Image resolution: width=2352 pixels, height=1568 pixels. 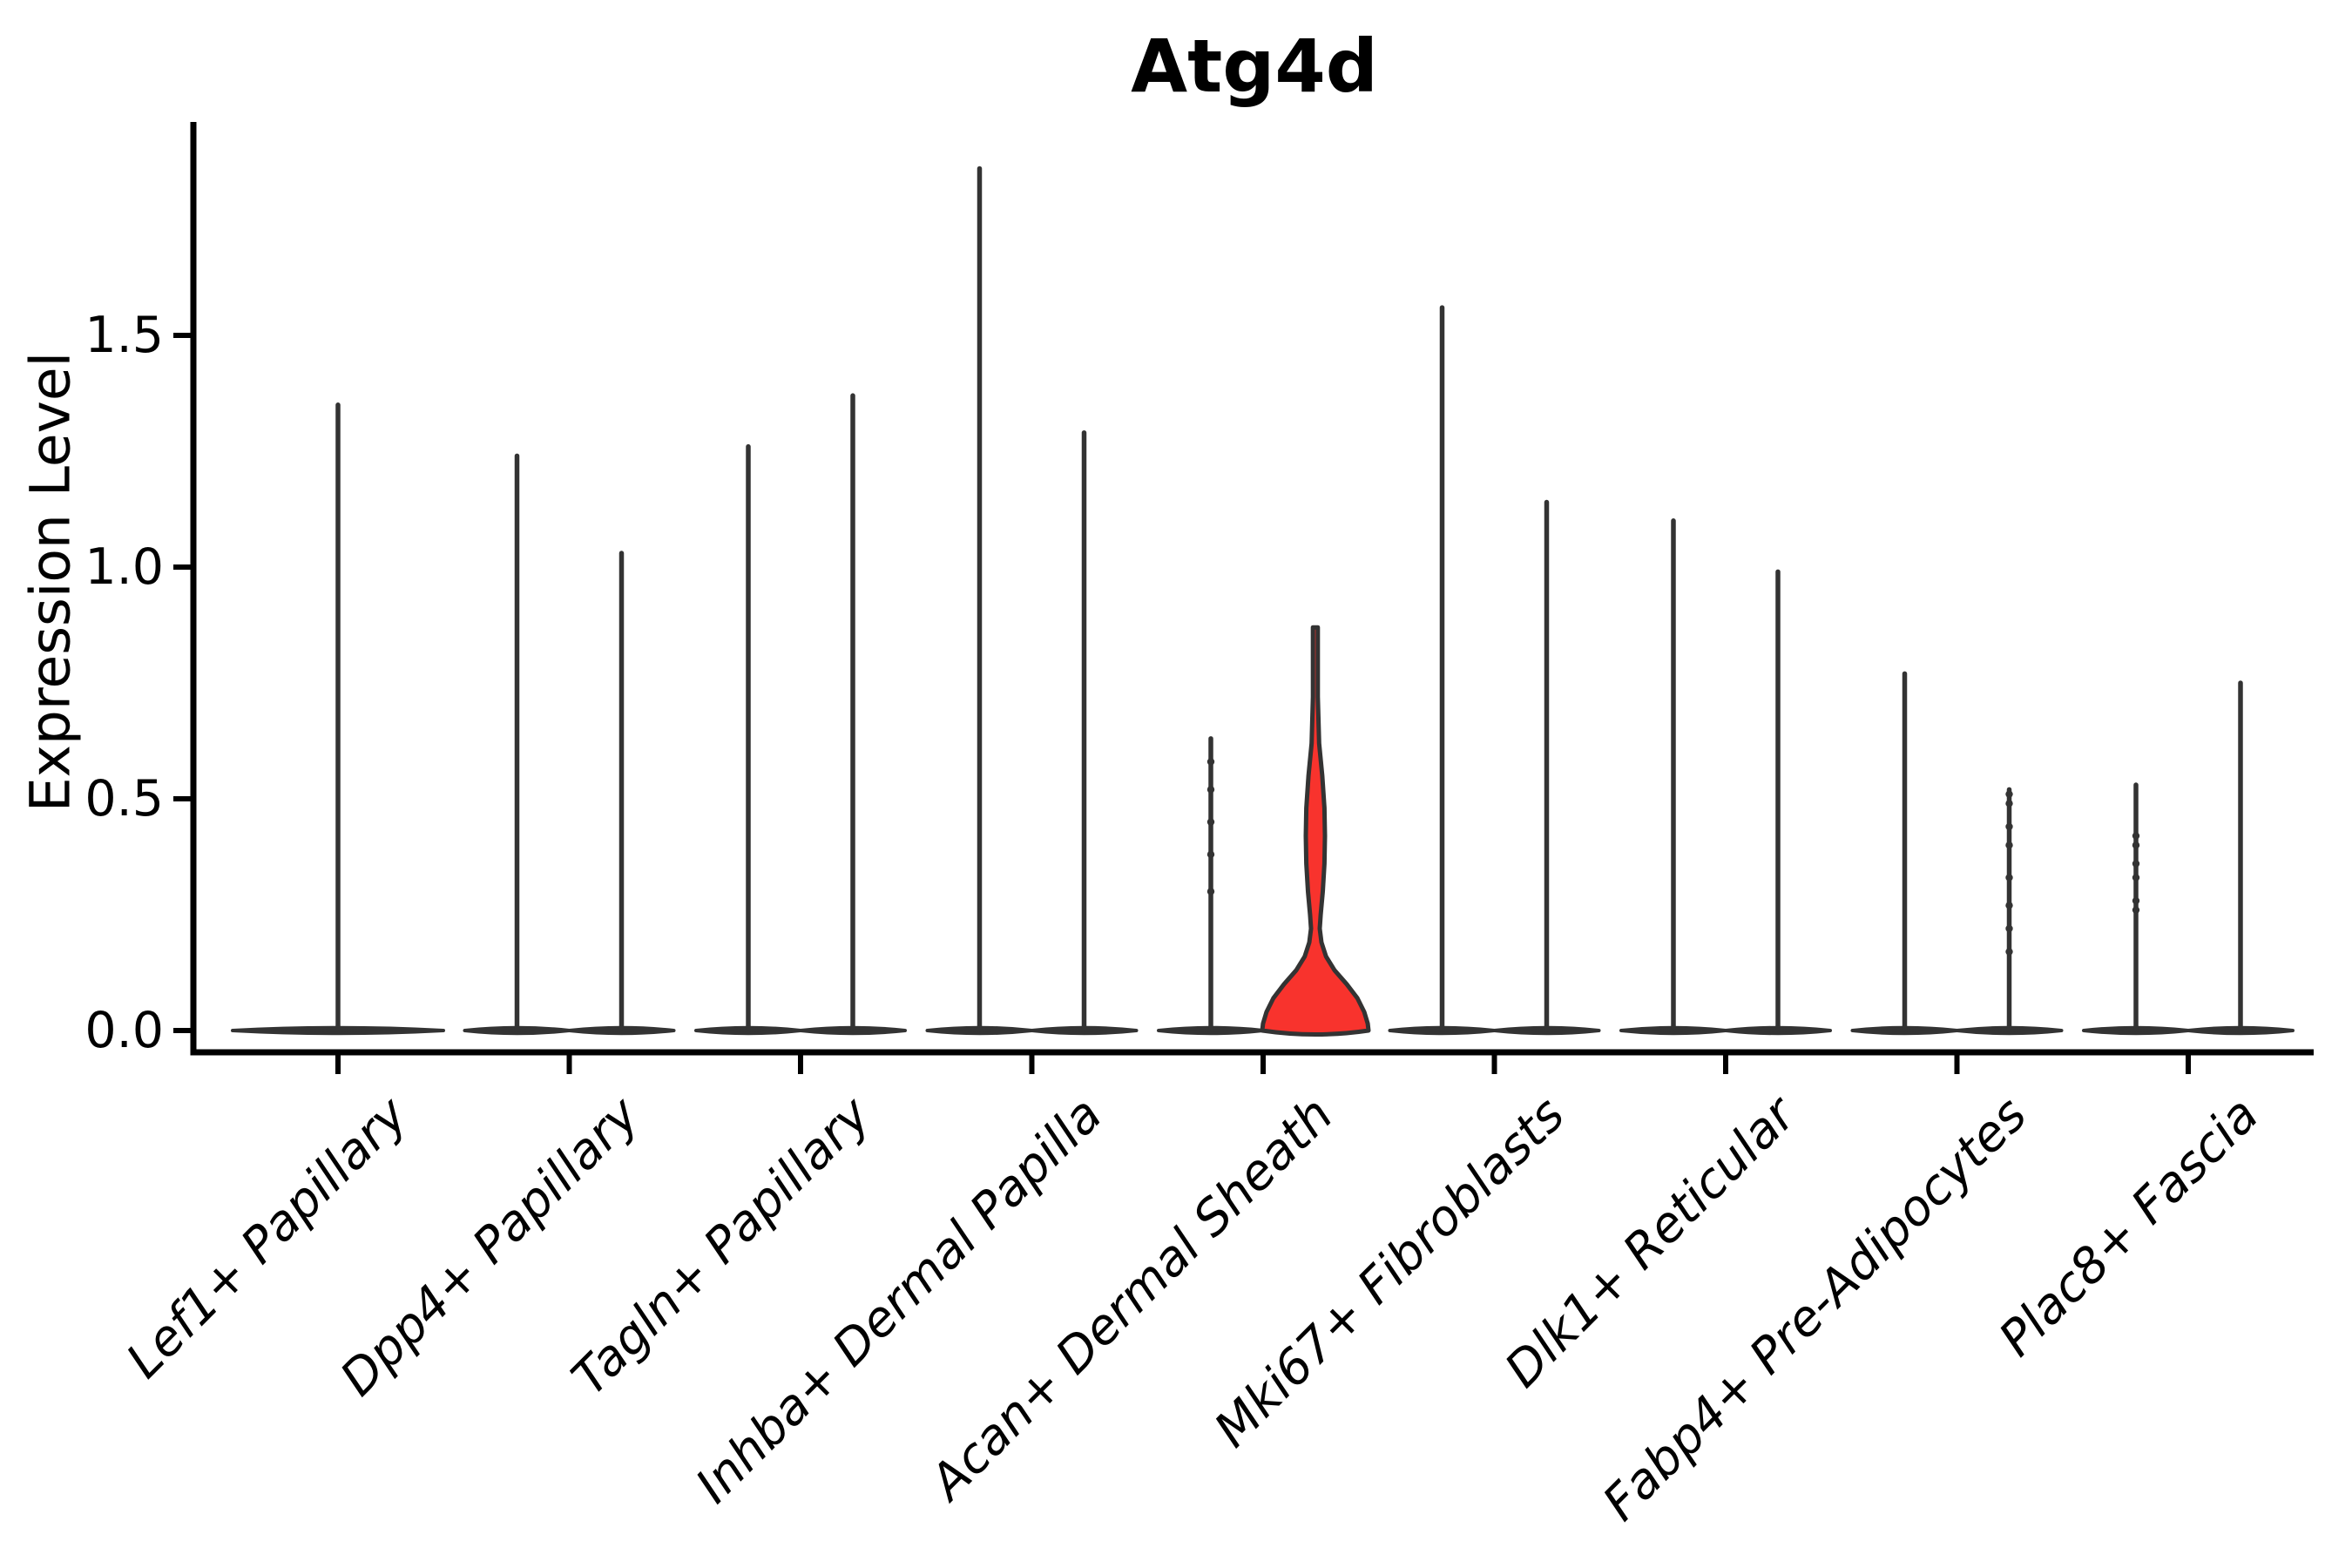 I want to click on y-tick-label: 1.0, so click(x=124, y=567).